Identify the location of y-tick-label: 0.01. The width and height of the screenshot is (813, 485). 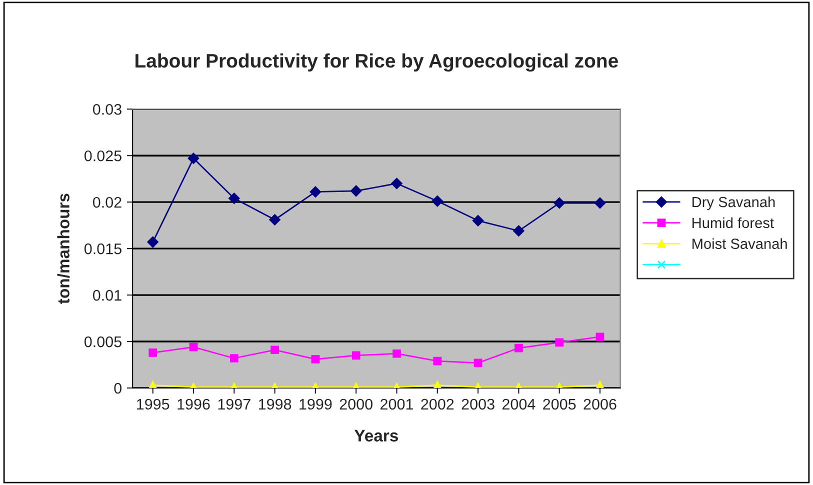
(107, 295).